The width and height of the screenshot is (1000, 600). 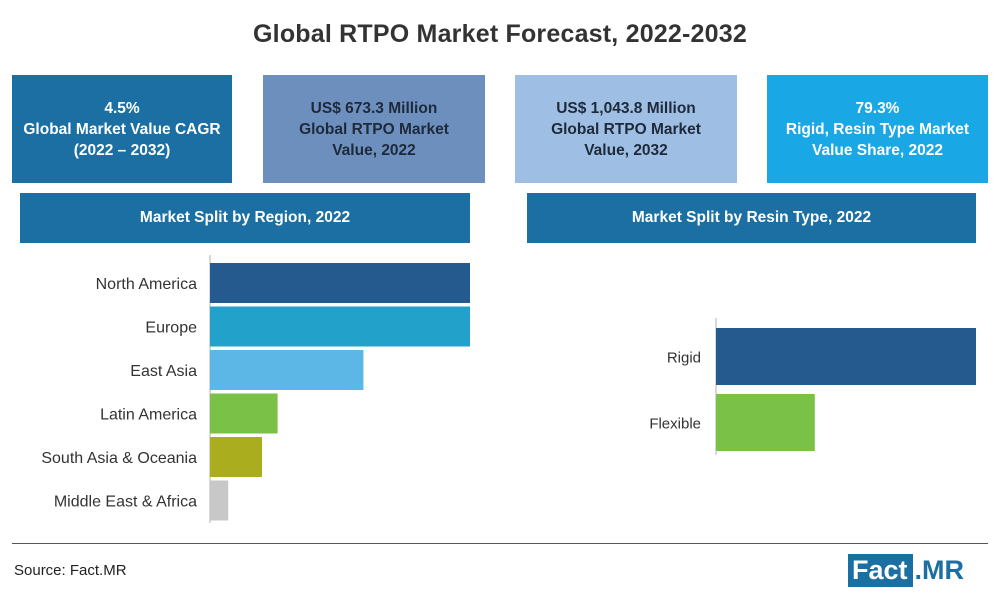 I want to click on stat-value: 4.5%, so click(x=122, y=108).